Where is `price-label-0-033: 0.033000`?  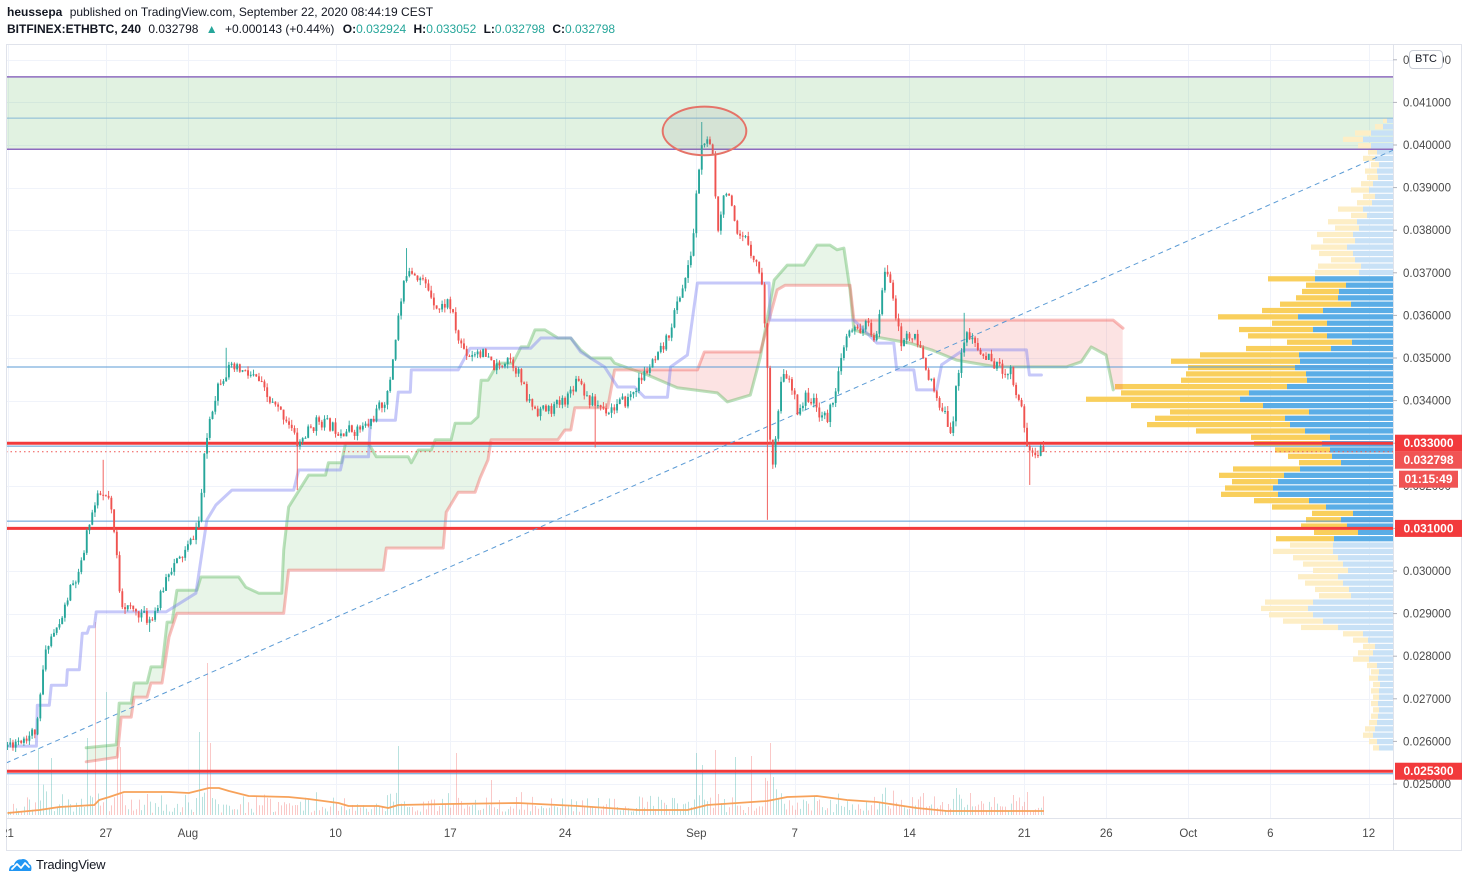
price-label-0-033: 0.033000 is located at coordinates (1428, 443).